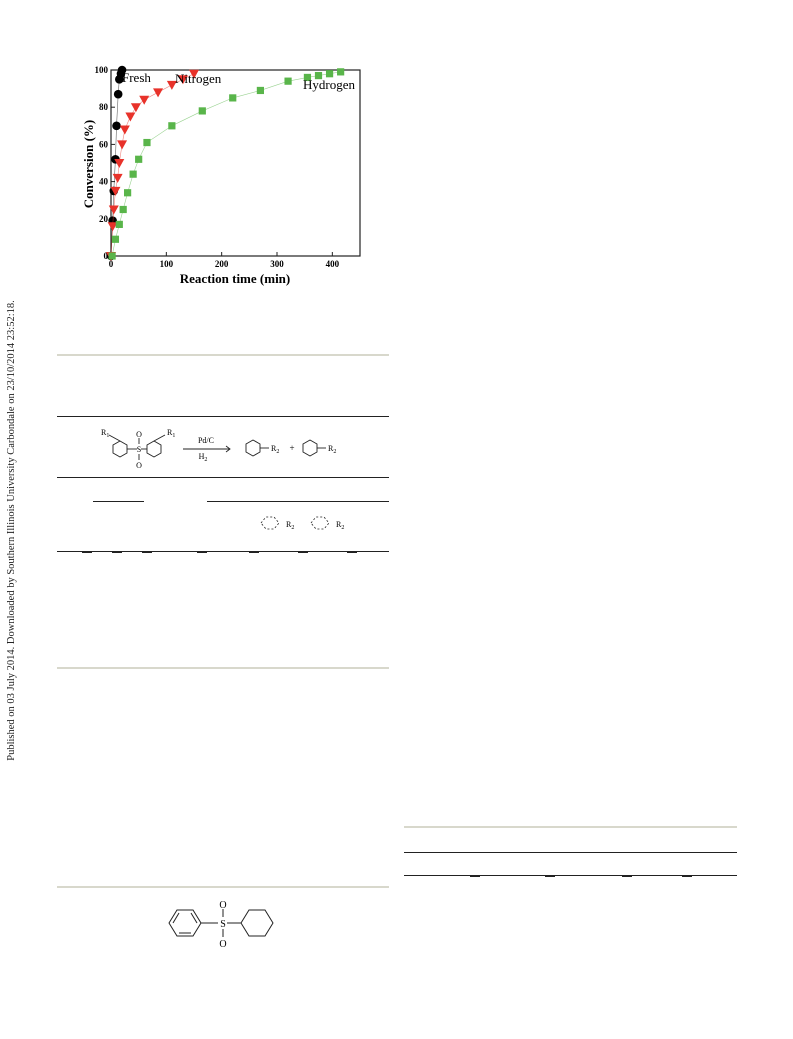 Image resolution: width=793 pixels, height=1039 pixels. What do you see at coordinates (223, 416) in the screenshot?
I see `scheme-top-rule` at bounding box center [223, 416].